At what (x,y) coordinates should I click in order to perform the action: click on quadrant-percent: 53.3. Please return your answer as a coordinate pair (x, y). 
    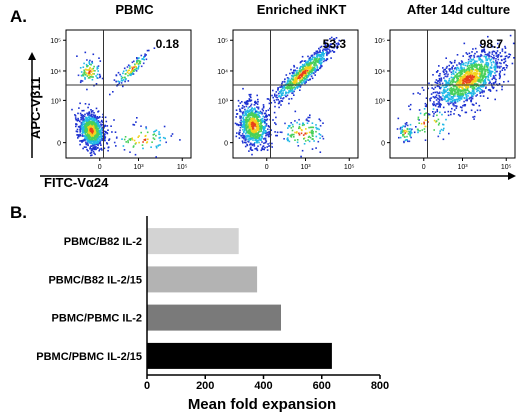
    Looking at the image, I should click on (335, 44).